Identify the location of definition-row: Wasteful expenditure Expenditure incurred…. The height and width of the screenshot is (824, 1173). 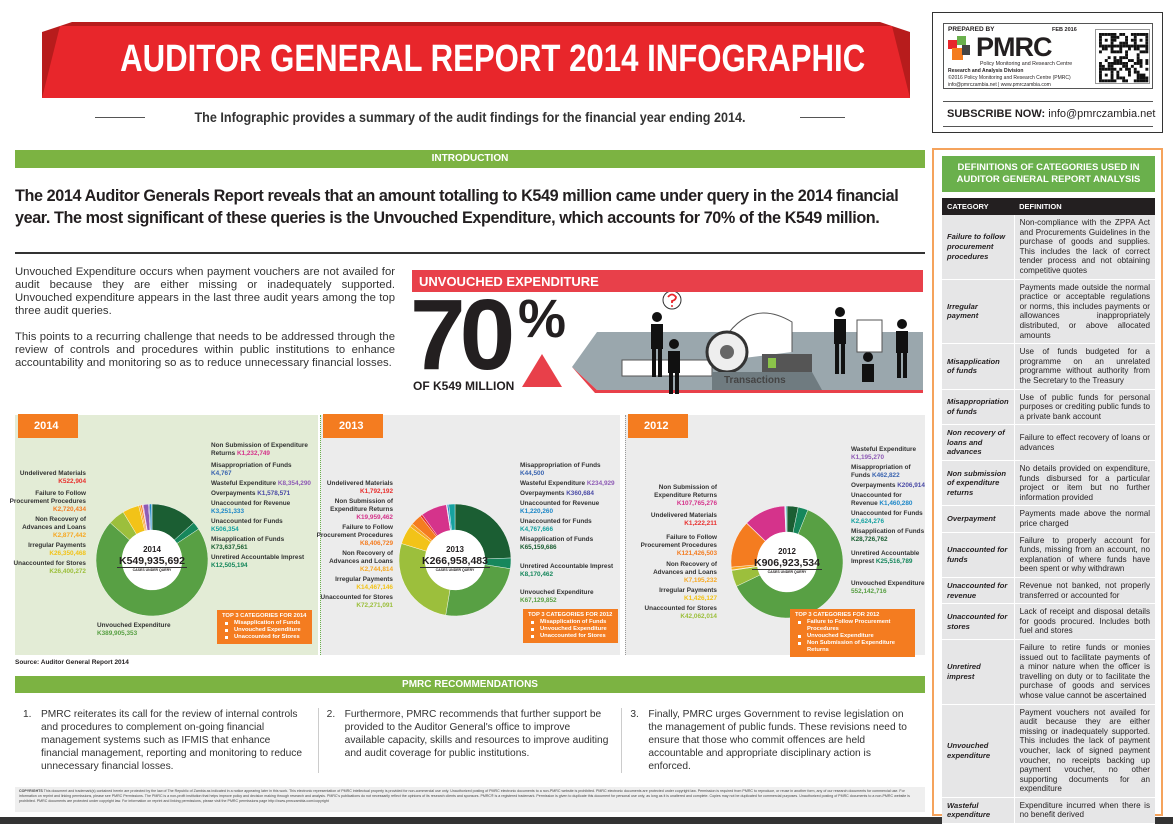
(1048, 810).